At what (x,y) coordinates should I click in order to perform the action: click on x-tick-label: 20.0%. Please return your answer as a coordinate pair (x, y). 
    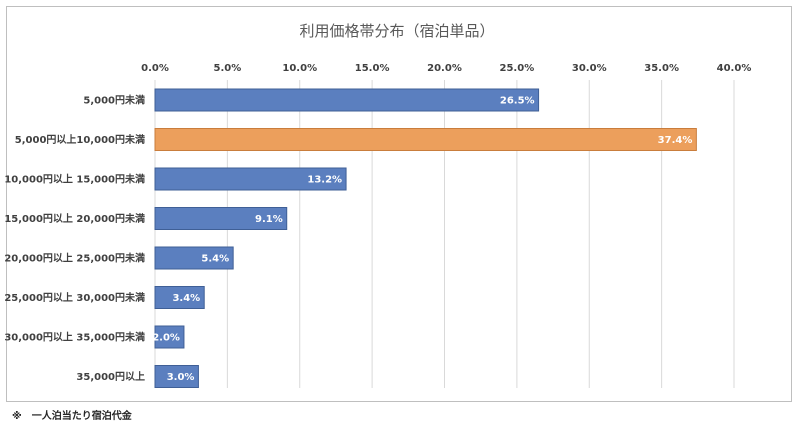
    Looking at the image, I should click on (444, 68).